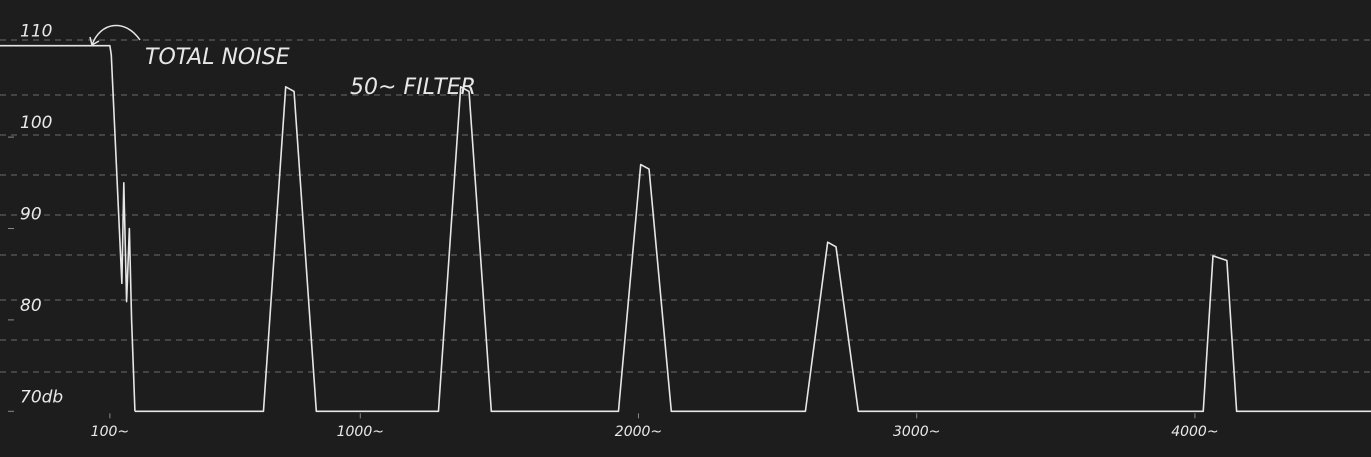 This screenshot has width=1371, height=457. I want to click on x-tick-label: 2000~, so click(638, 432).